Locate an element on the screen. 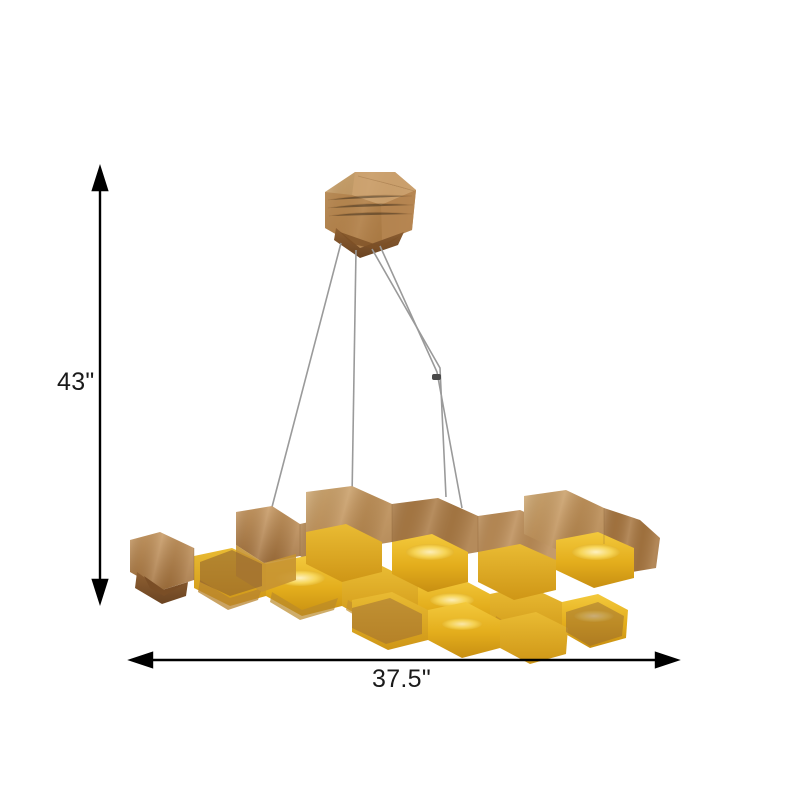  cord-clip is located at coordinates (436, 377).